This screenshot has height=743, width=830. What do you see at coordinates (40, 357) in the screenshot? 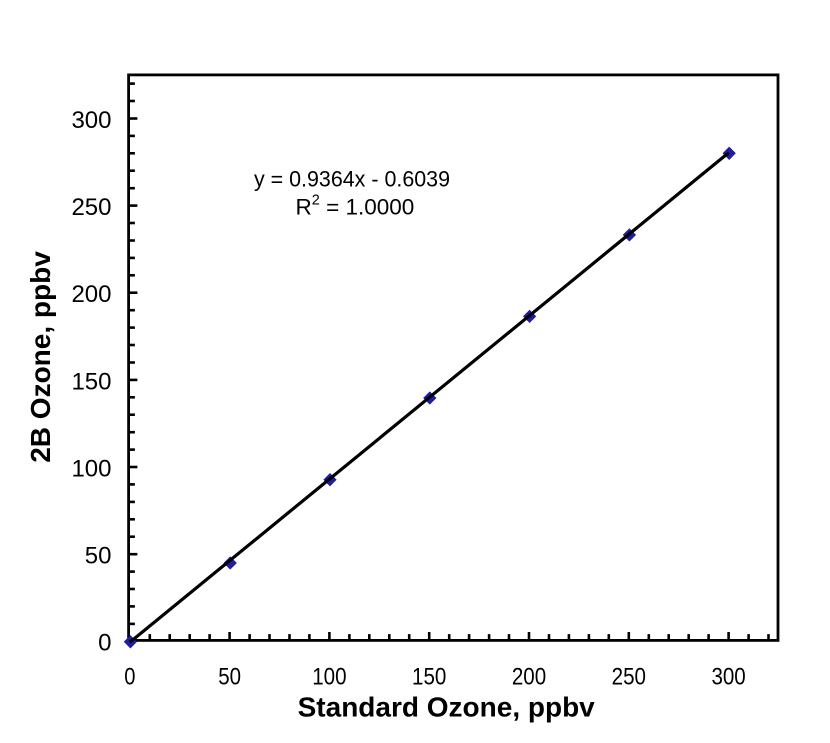
I see `svg-text: 2B Ozone, ppbv` at bounding box center [40, 357].